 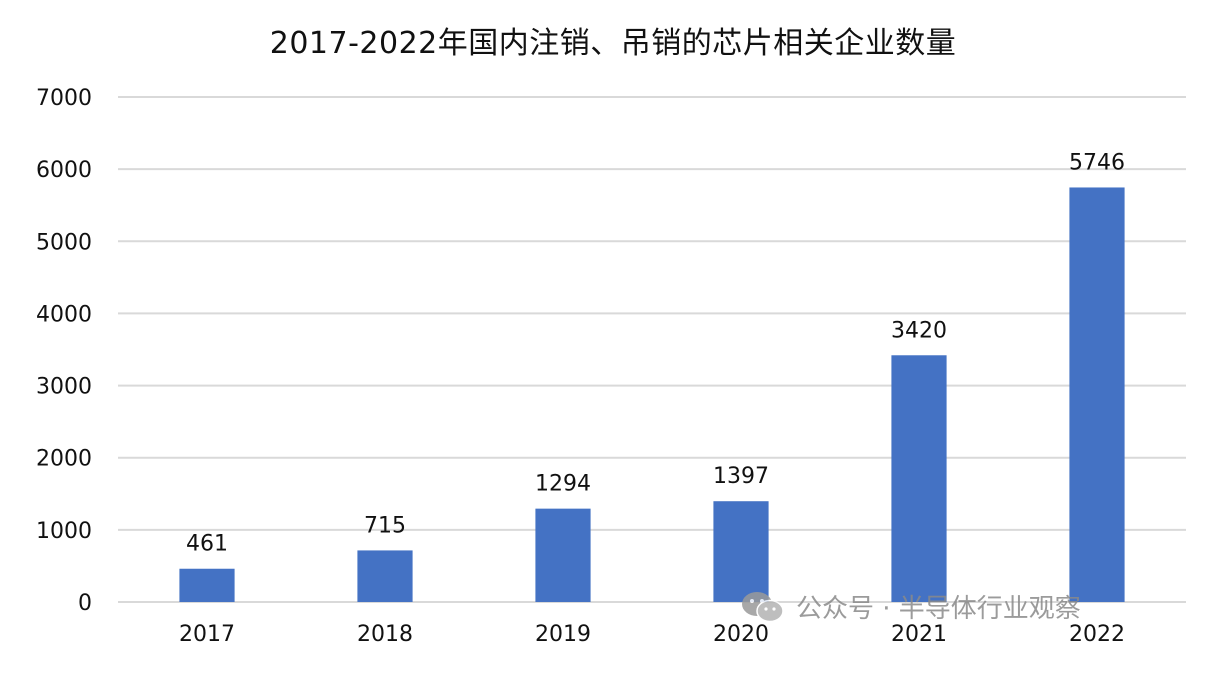 I want to click on chart-title: 2017-2022年国内注销、吊销的芯片相关企业数量, so click(x=613, y=43).